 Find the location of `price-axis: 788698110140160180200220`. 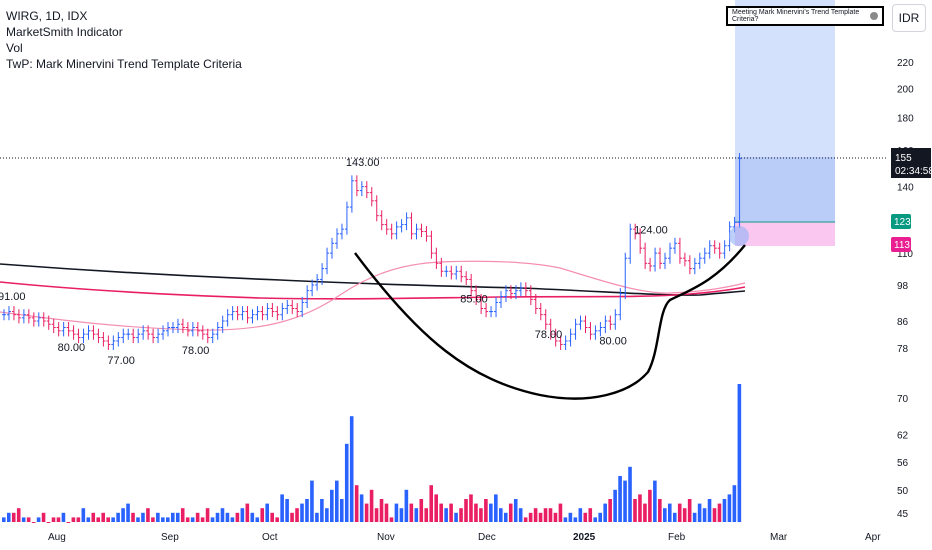

price-axis: 788698110140160180200220 is located at coordinates (905, 206).